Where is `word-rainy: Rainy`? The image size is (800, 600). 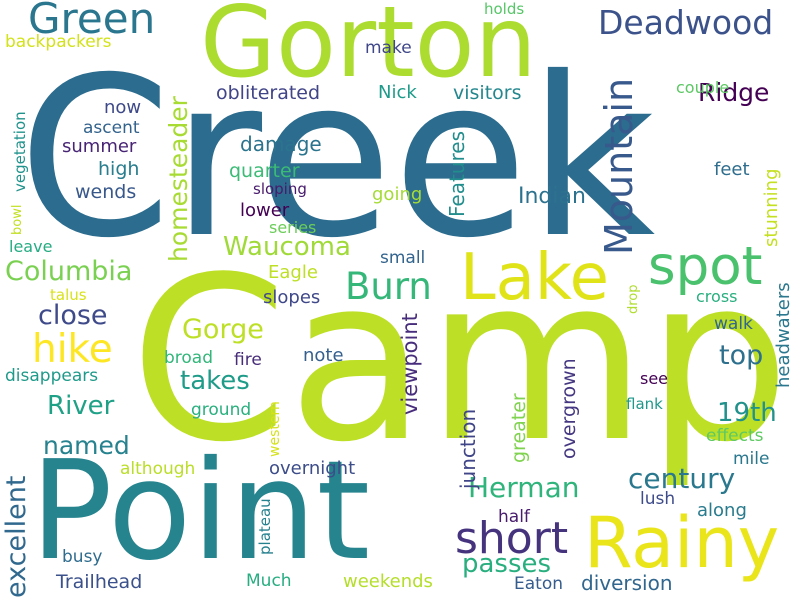 word-rainy: Rainy is located at coordinates (682, 543).